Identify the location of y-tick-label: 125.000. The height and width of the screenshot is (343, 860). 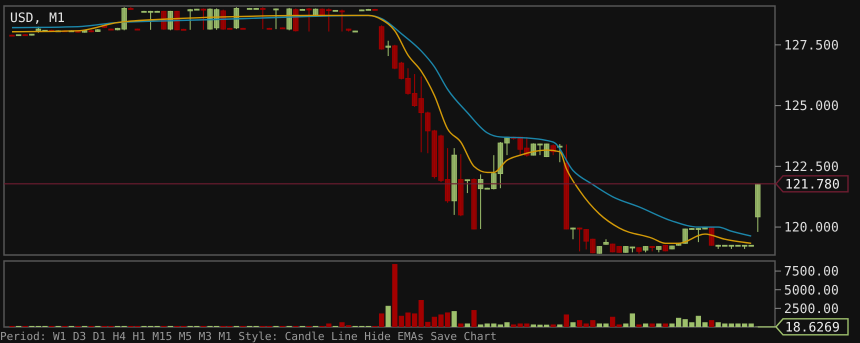
(811, 106).